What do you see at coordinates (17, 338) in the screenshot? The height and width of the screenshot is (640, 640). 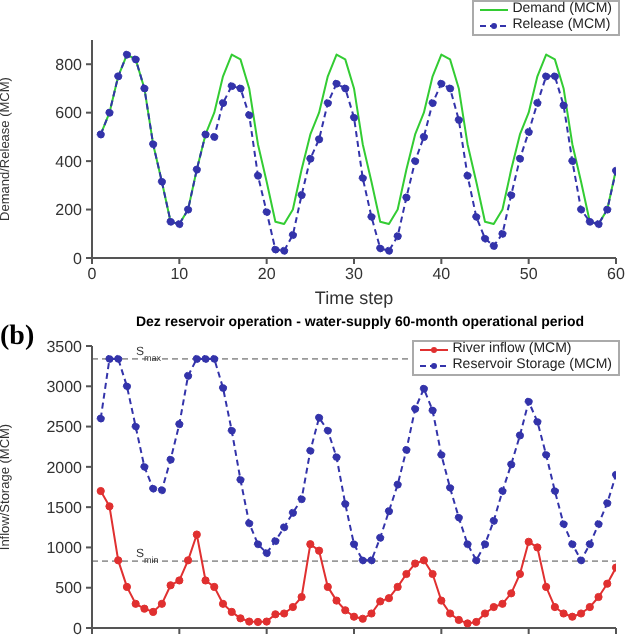 I see `text: (b)` at bounding box center [17, 338].